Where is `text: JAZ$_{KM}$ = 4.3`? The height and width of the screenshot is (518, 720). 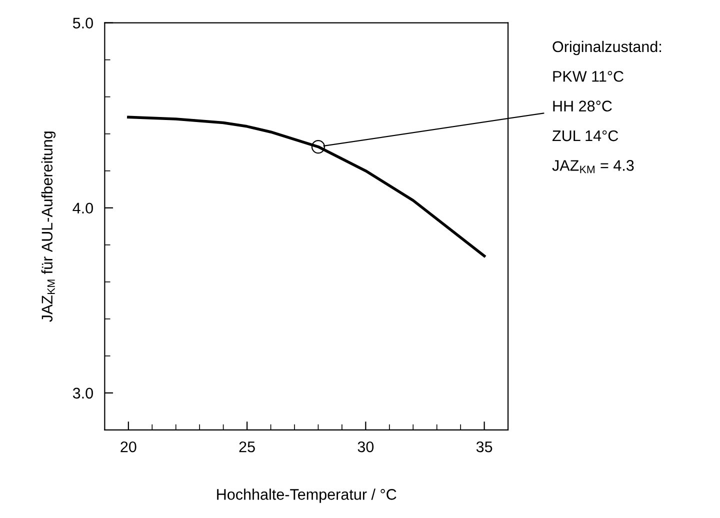 text: JAZ$_{KM}$ = 4.3 is located at coordinates (593, 167).